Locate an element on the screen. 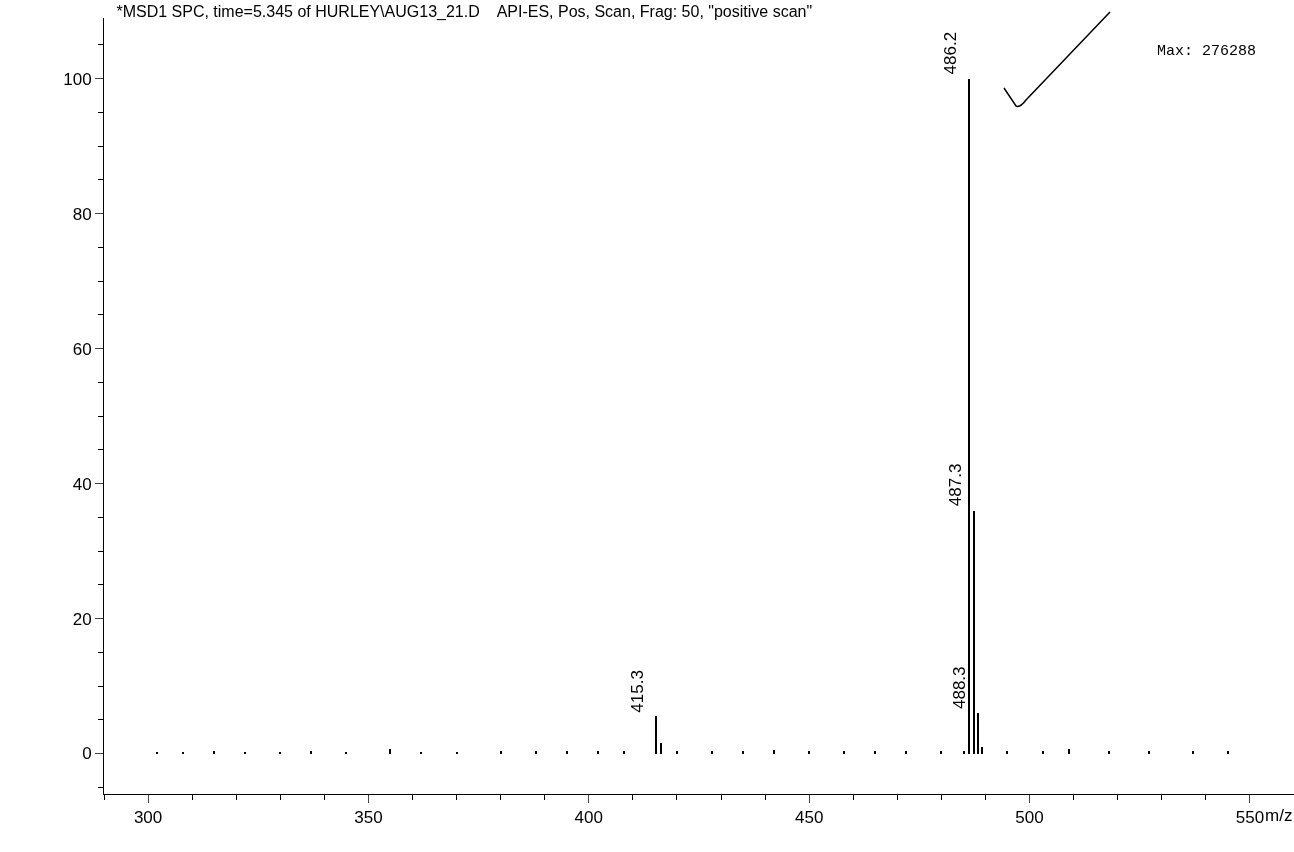 This screenshot has height=852, width=1294. chart-title: *MSD1 SPC, time=5.345 of HURLEY\AUG13_21.D API-ES, Pos, Scan, Frag: 50, "positive scan" is located at coordinates (464, 12).